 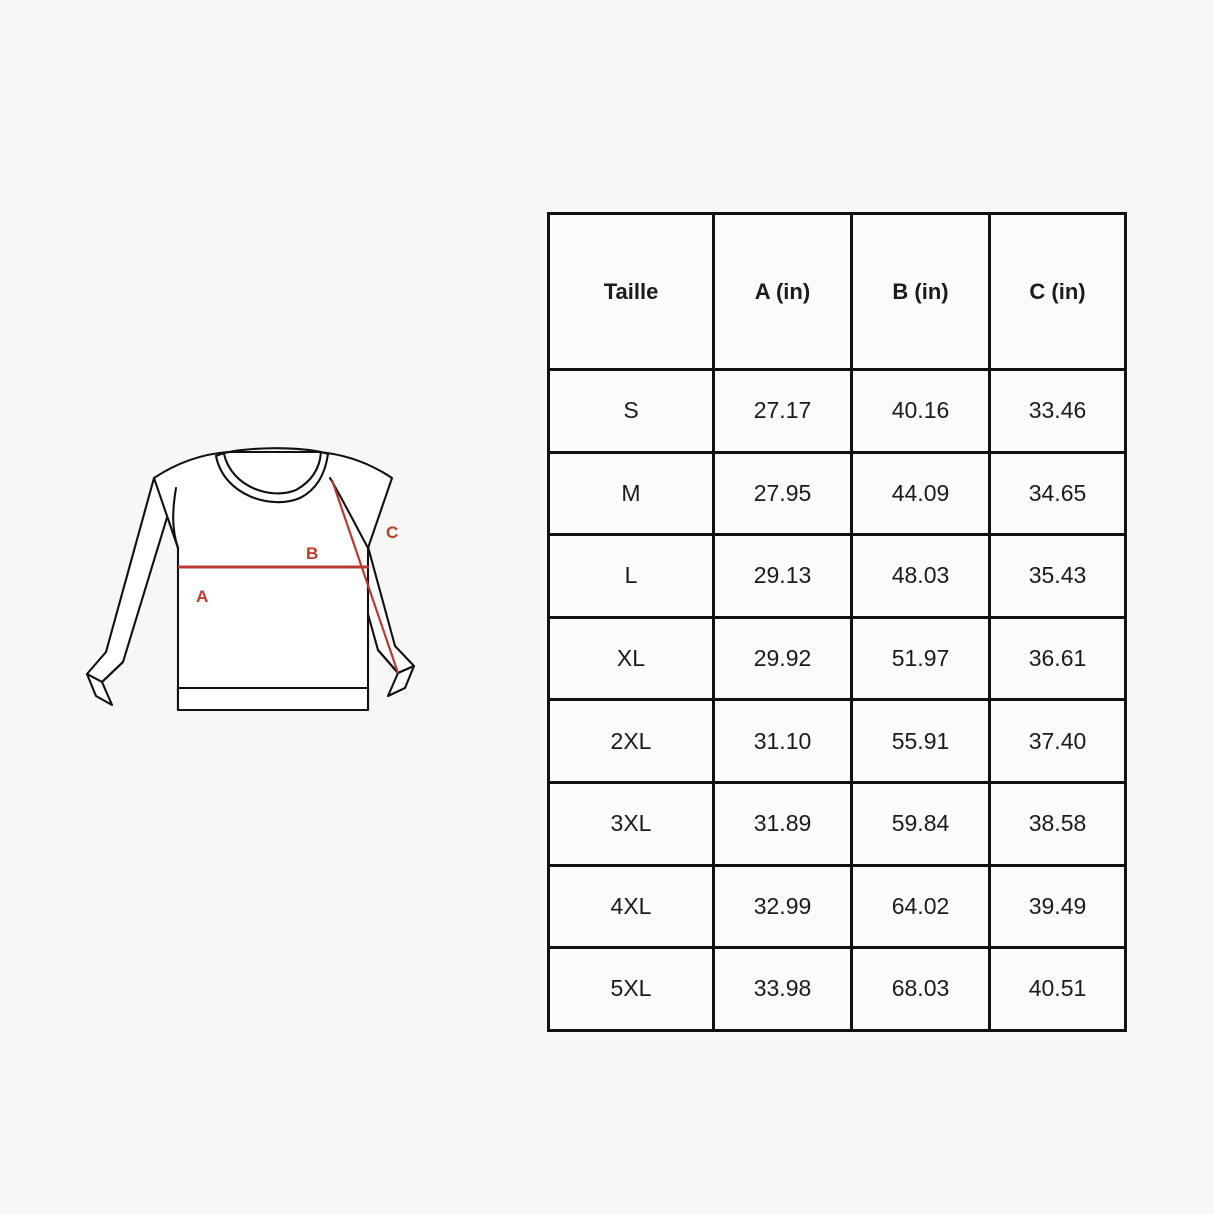 I want to click on table-header: Taille A (in) B (in) C (in), so click(x=837, y=291).